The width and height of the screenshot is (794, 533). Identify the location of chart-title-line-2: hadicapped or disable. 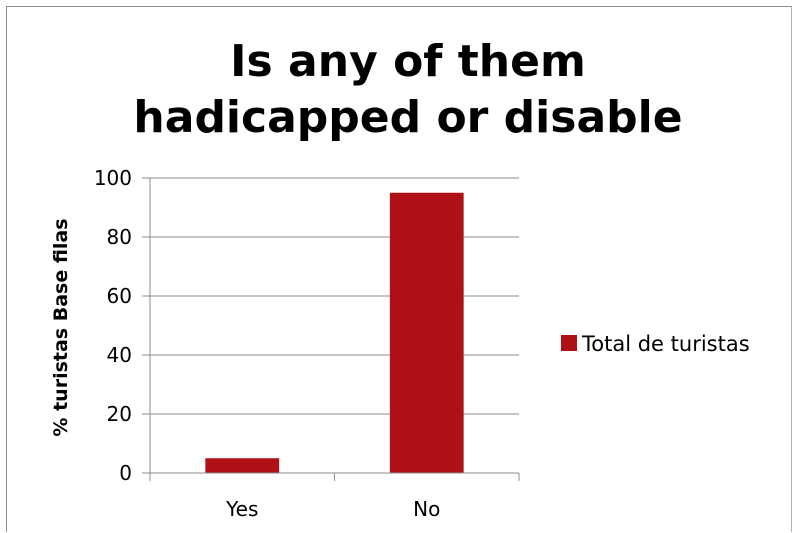
(408, 117).